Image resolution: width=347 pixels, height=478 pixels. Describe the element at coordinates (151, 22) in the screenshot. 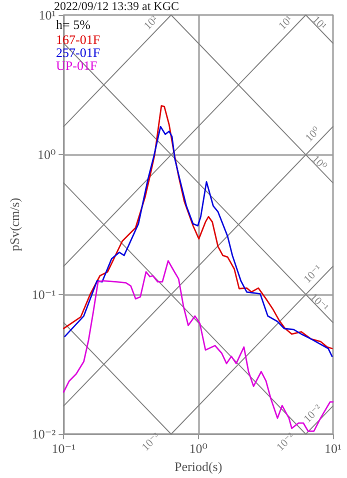

I see `annotation: 10²` at that location.